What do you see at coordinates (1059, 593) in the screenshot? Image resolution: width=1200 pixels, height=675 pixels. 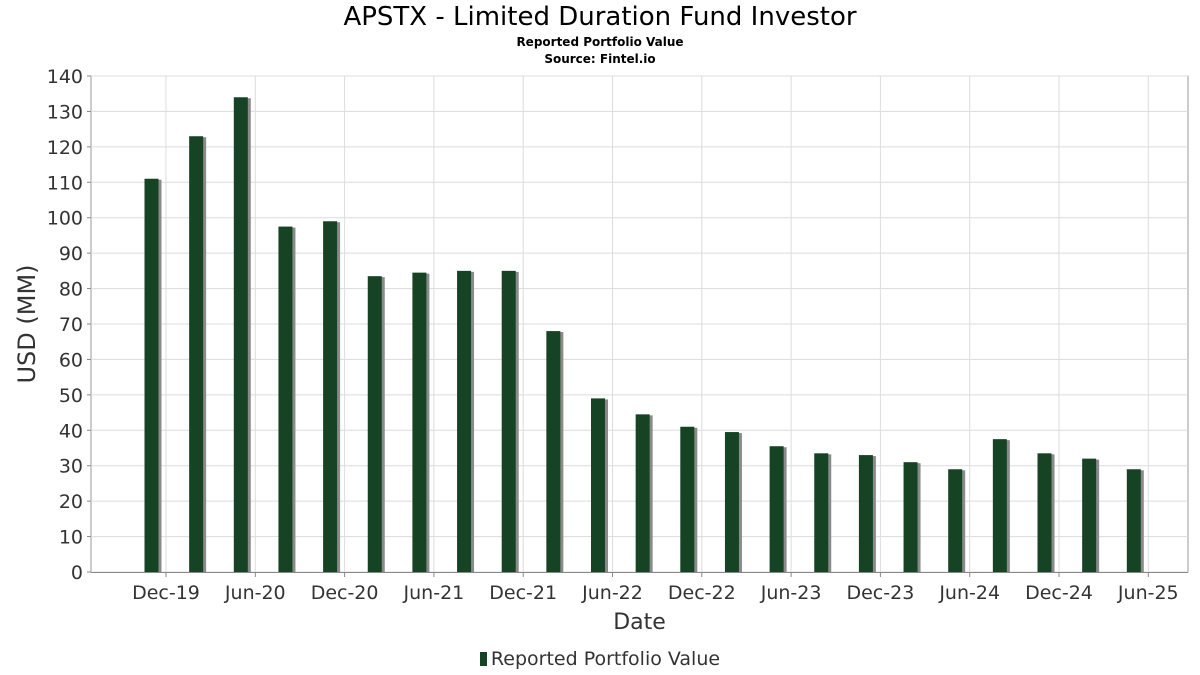 I see `x-tick-label: Dec-24` at bounding box center [1059, 593].